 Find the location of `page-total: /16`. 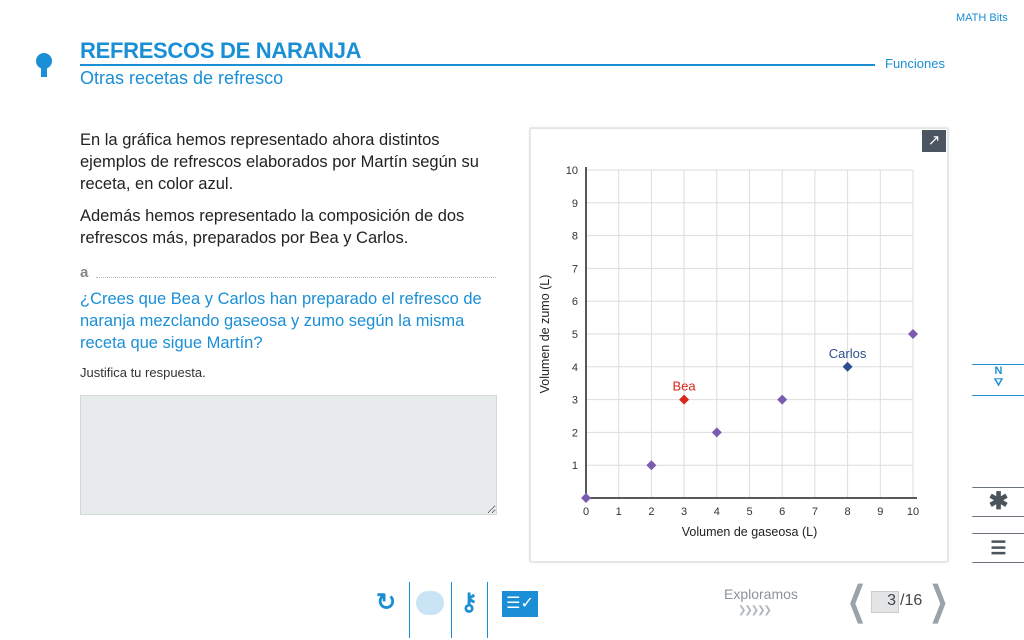

page-total: /16 is located at coordinates (911, 600).